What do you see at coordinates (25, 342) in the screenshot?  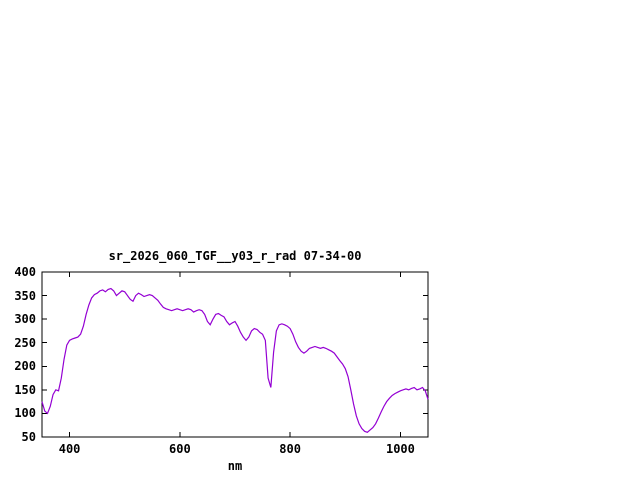 I see `y-tick-label: 250` at bounding box center [25, 342].